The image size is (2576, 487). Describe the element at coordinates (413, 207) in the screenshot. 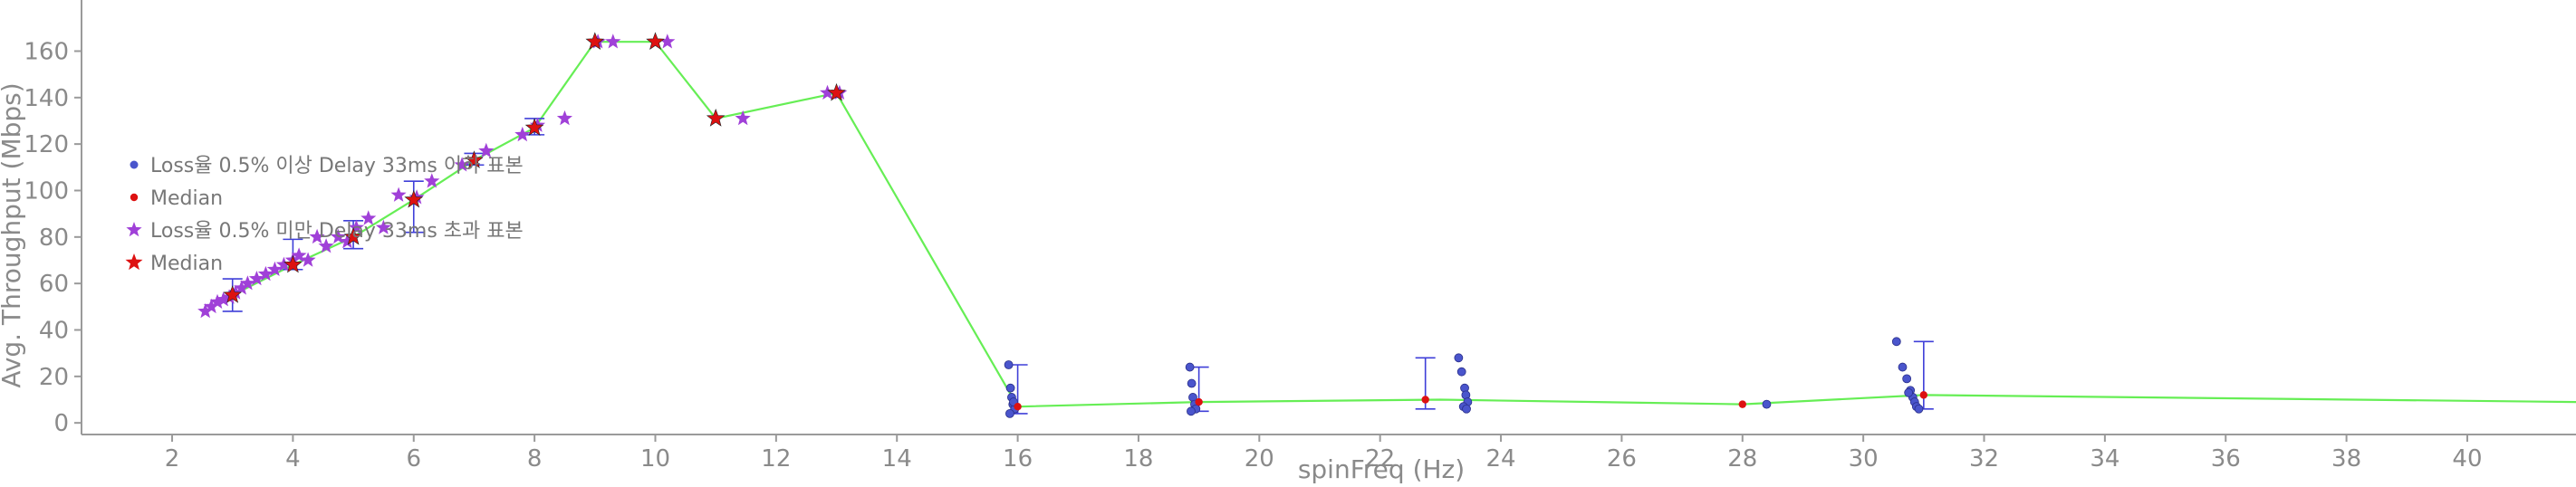

I see `error-bar` at that location.